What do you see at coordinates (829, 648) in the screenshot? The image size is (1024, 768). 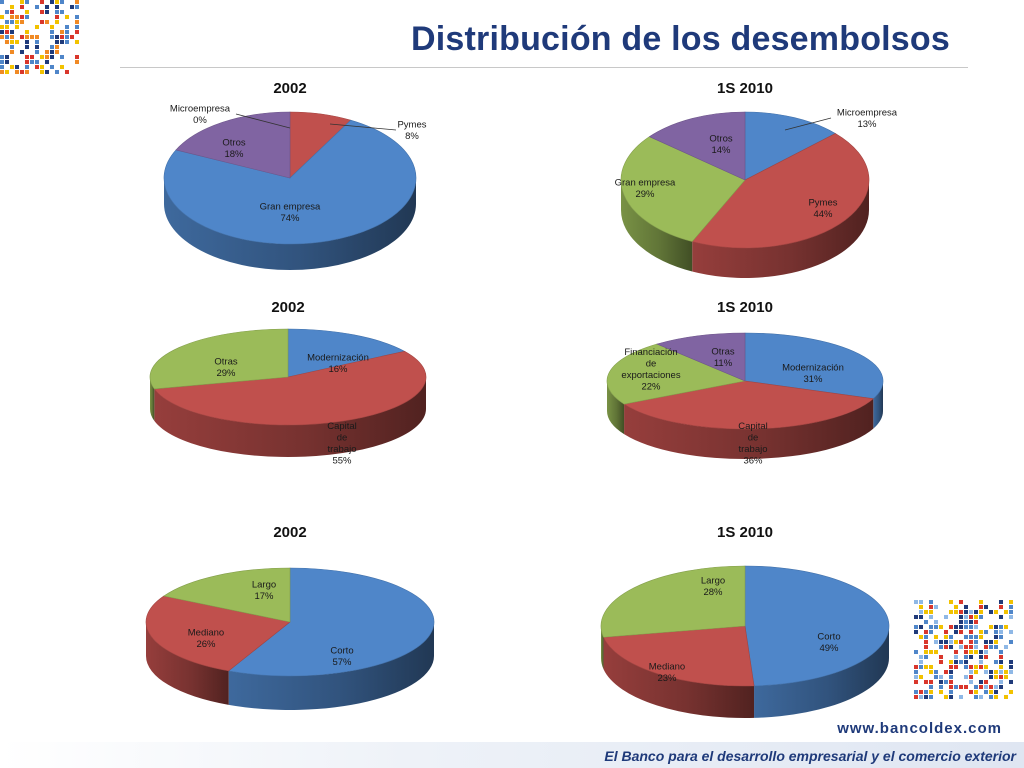 I see `slice-pct-corto: 49%` at bounding box center [829, 648].